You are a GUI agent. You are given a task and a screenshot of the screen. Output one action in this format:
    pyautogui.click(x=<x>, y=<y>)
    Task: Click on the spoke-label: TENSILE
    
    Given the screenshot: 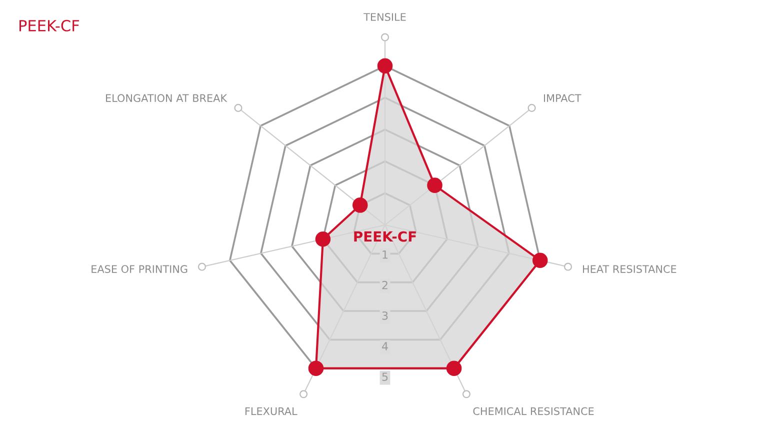 What is the action you would take?
    pyautogui.click(x=385, y=17)
    